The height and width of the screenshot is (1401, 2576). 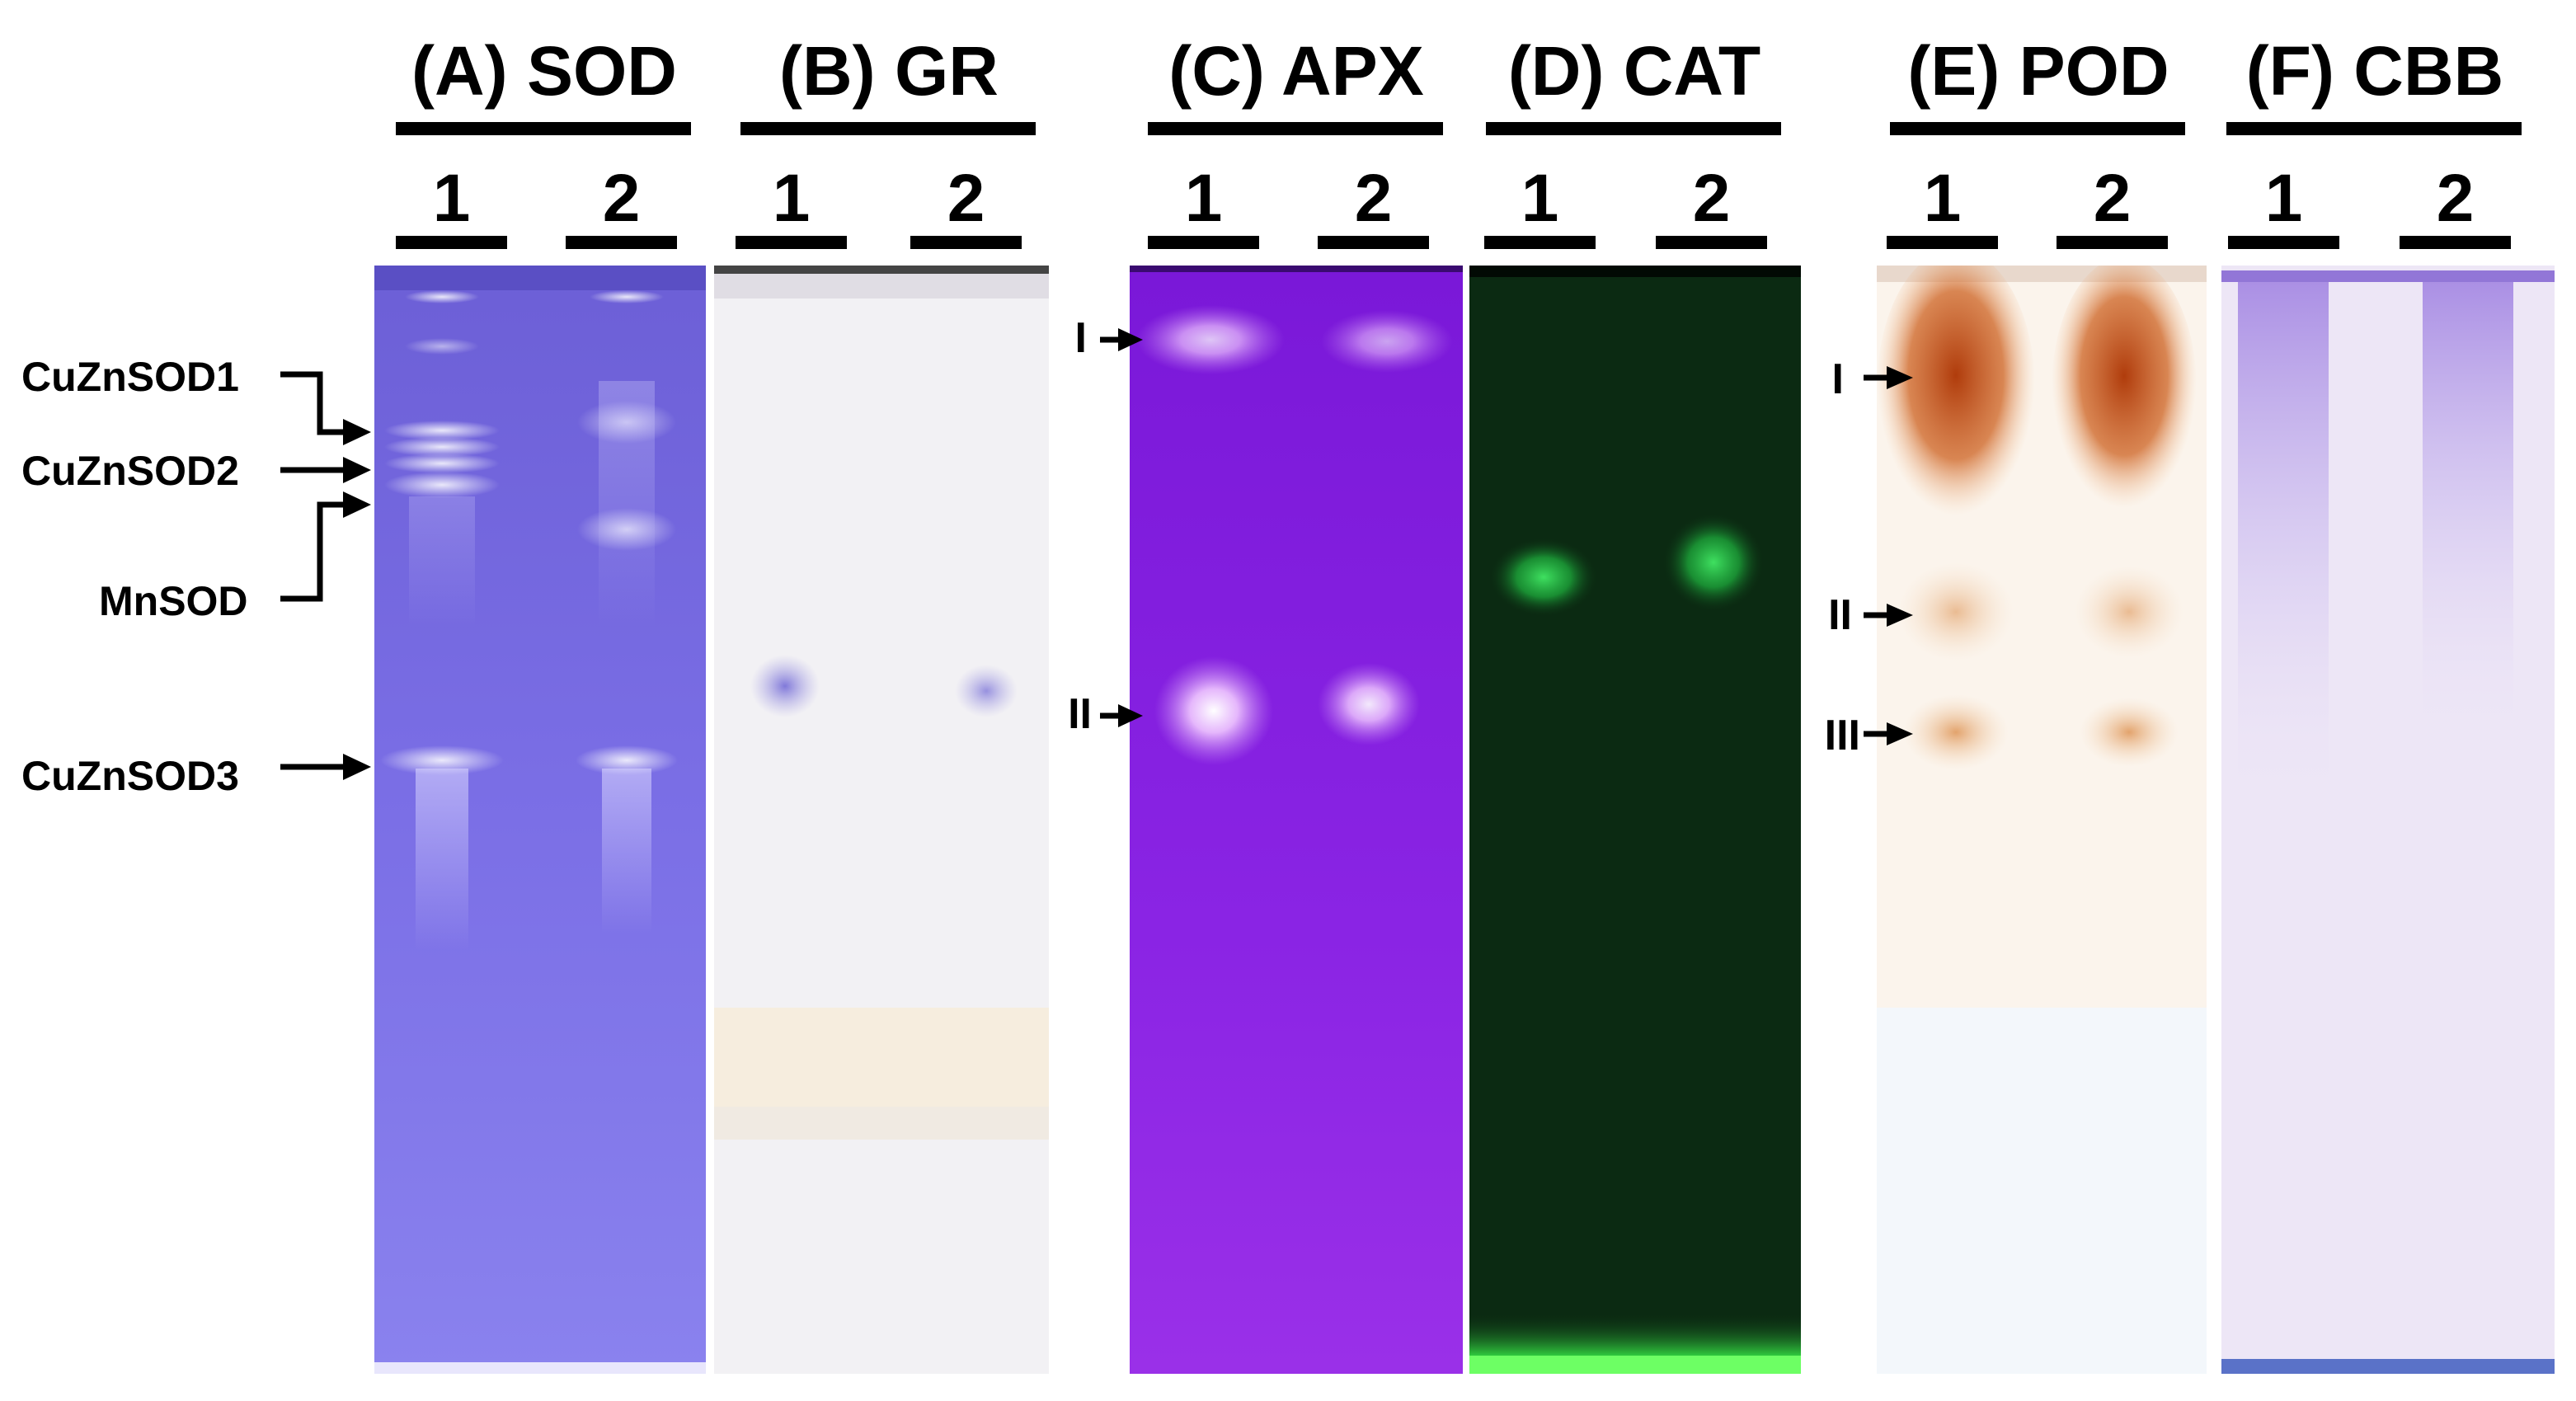 What do you see at coordinates (888, 129) in the screenshot?
I see `panel-b-title-bar` at bounding box center [888, 129].